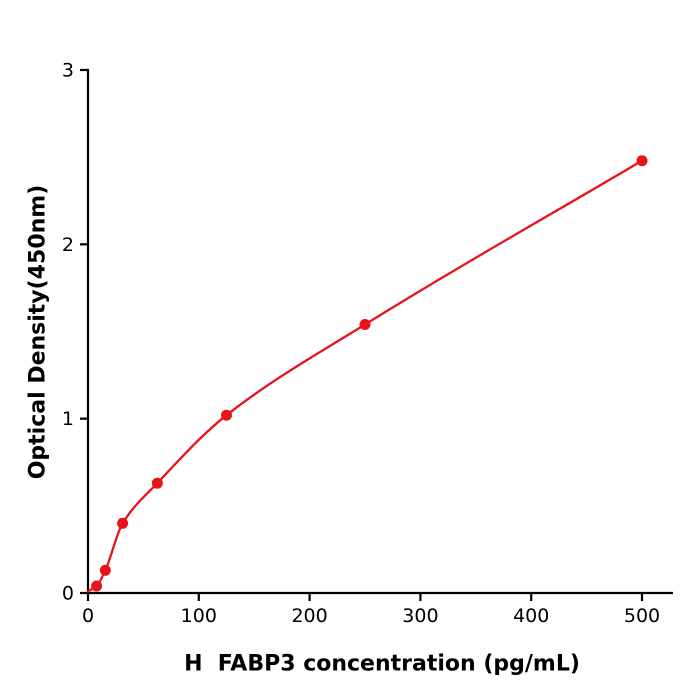  What do you see at coordinates (382, 664) in the screenshot?
I see `x-axis-title: H FABP3 concentration (pg/mL)` at bounding box center [382, 664].